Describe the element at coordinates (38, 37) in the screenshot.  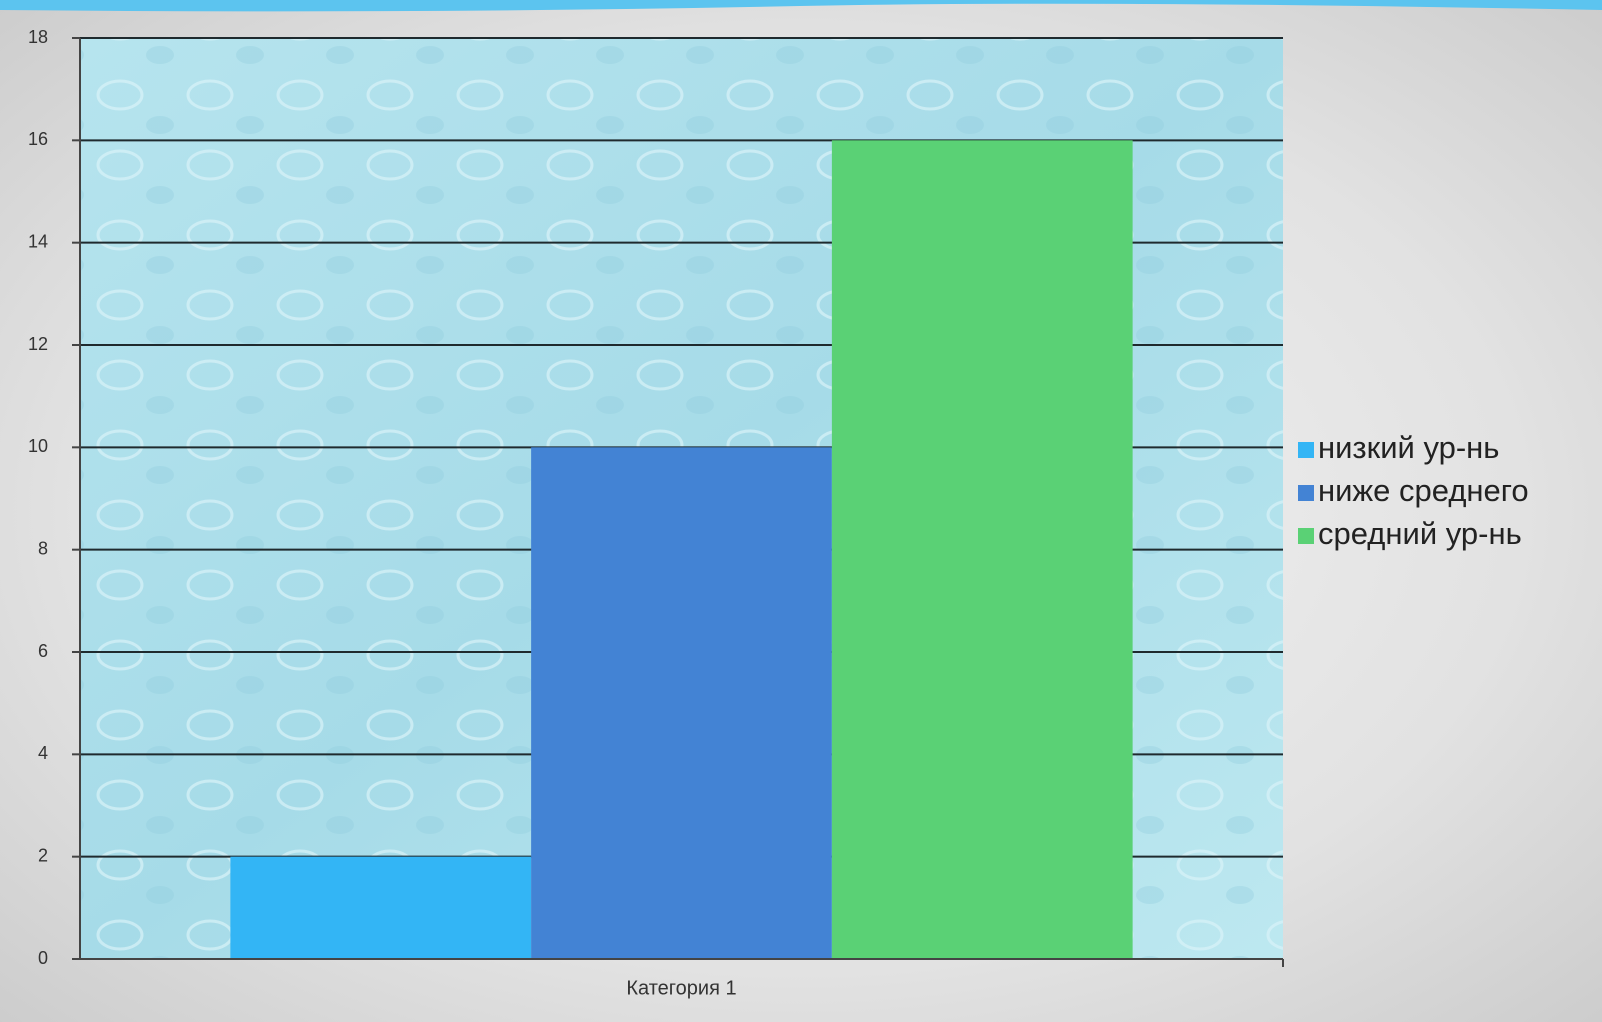
I see `y-tick-label: 18` at that location.